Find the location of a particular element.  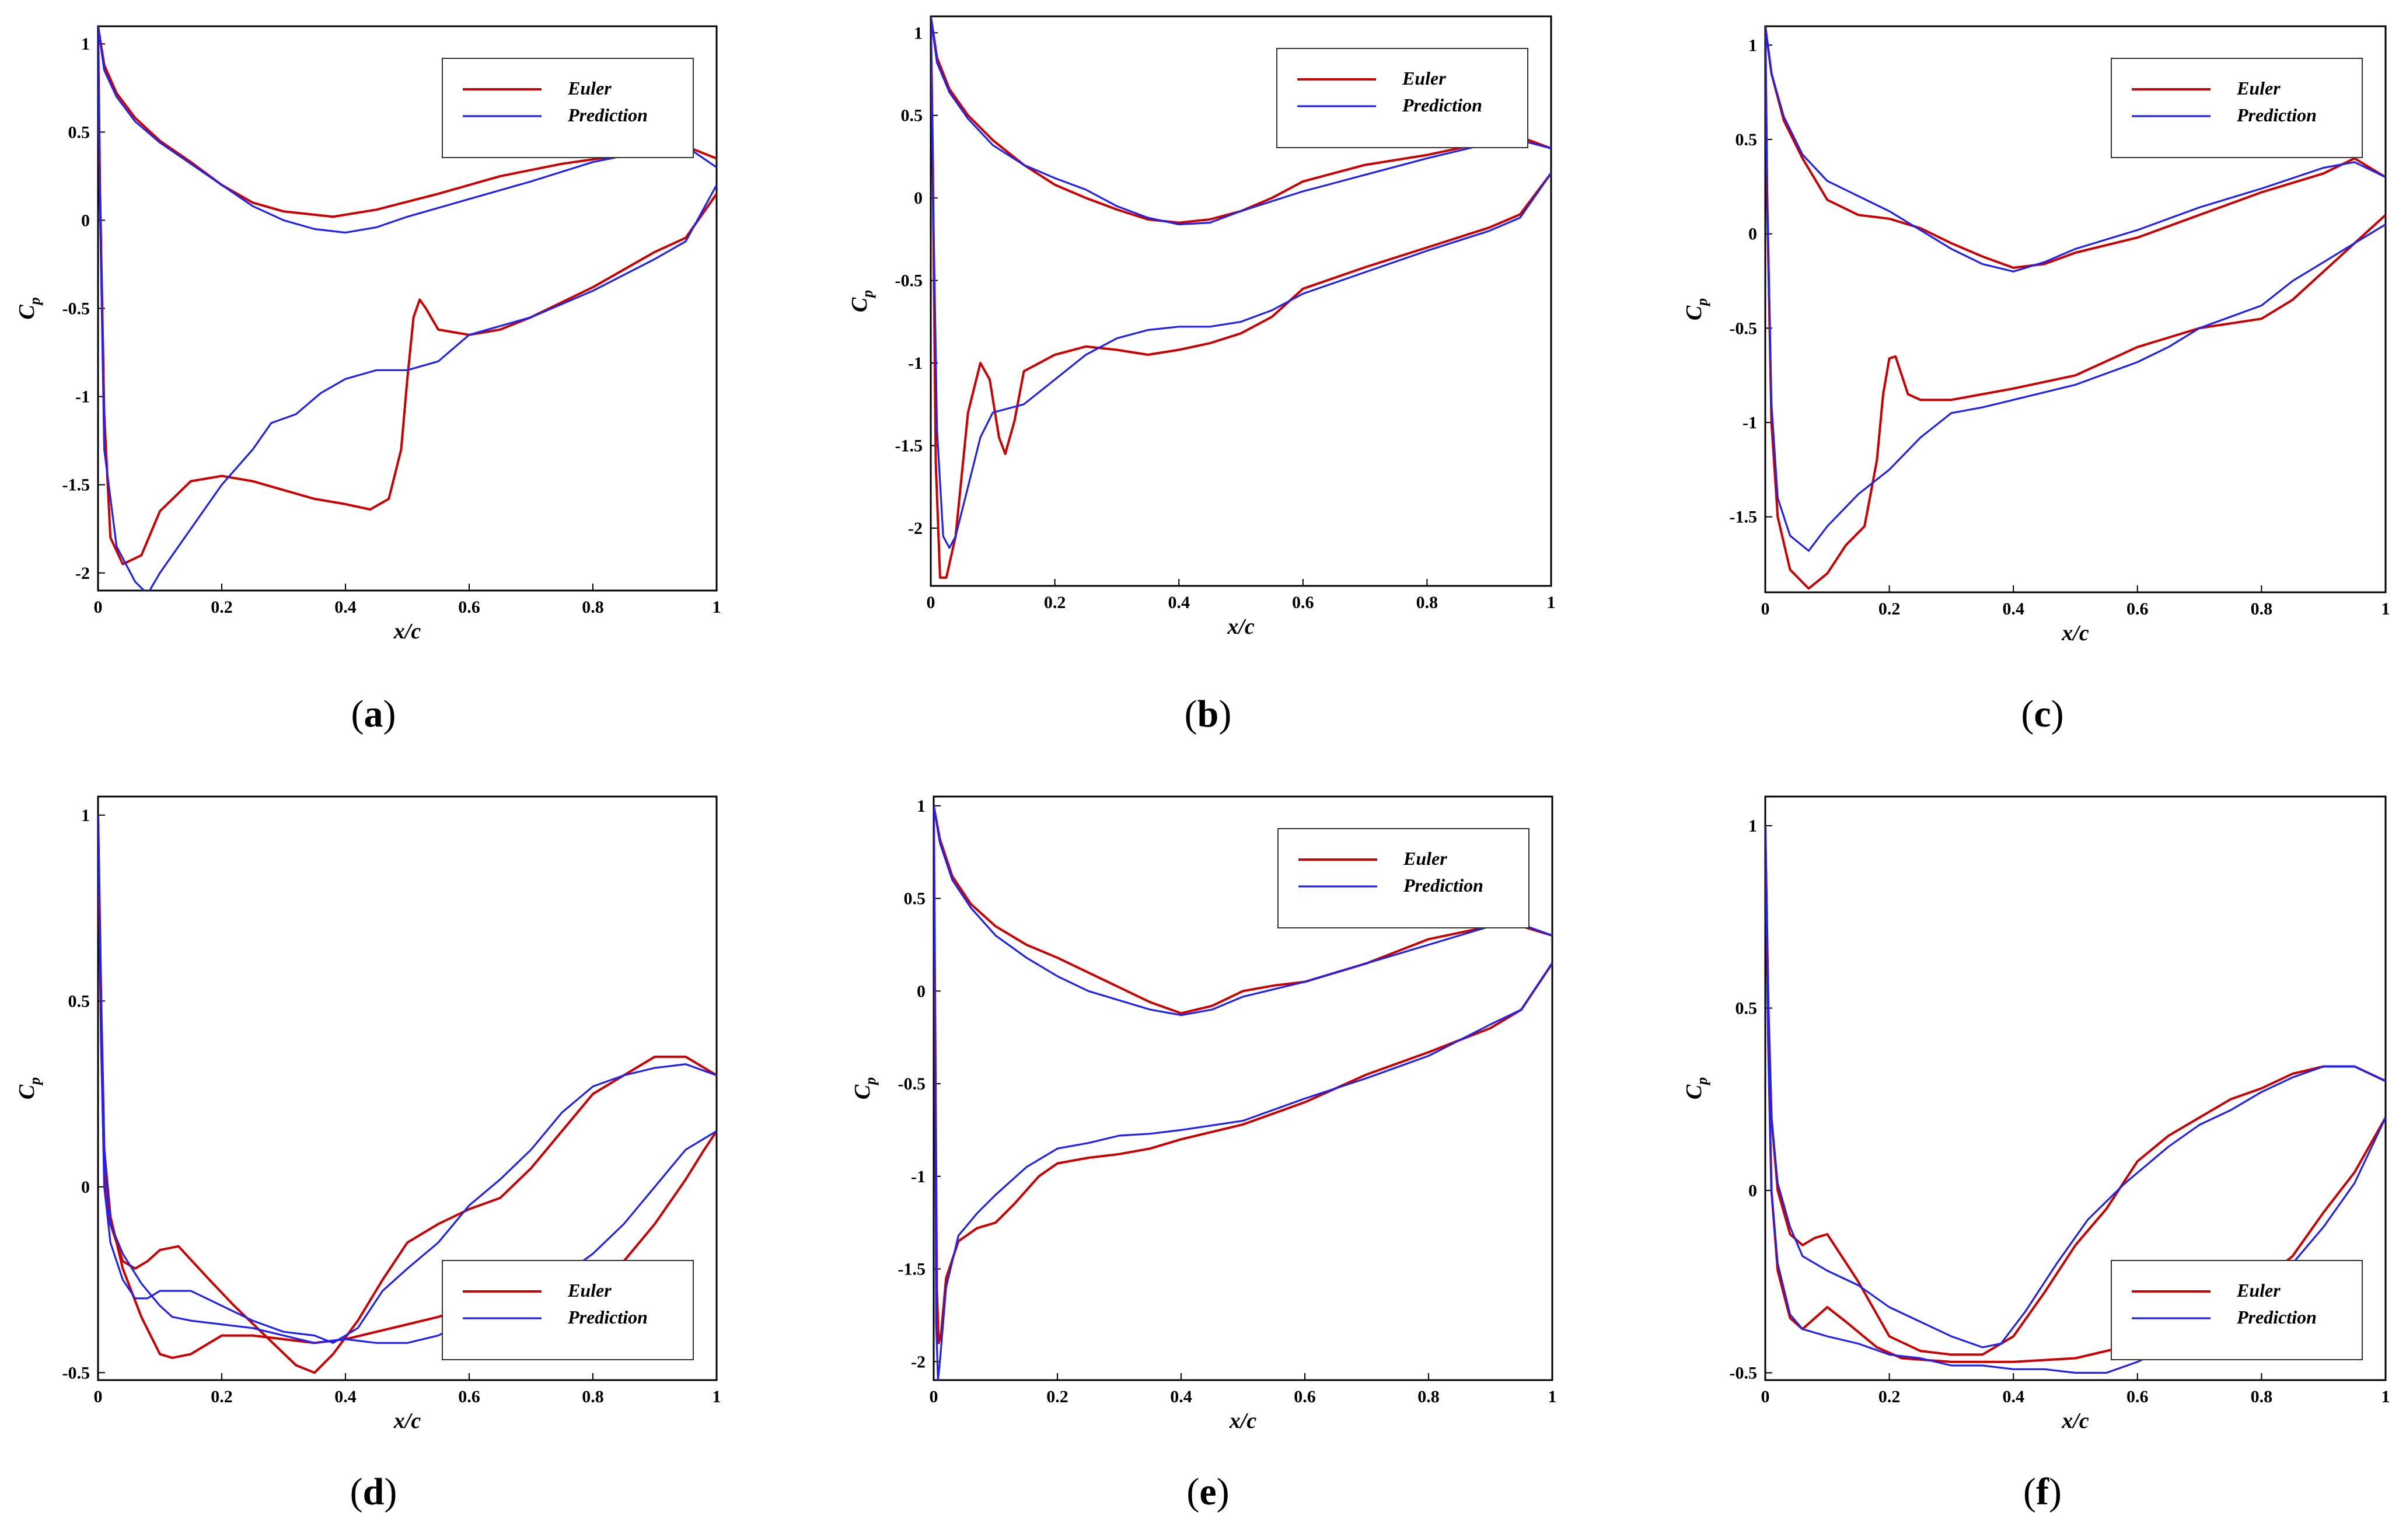

panel-letter: d is located at coordinates (374, 1492).